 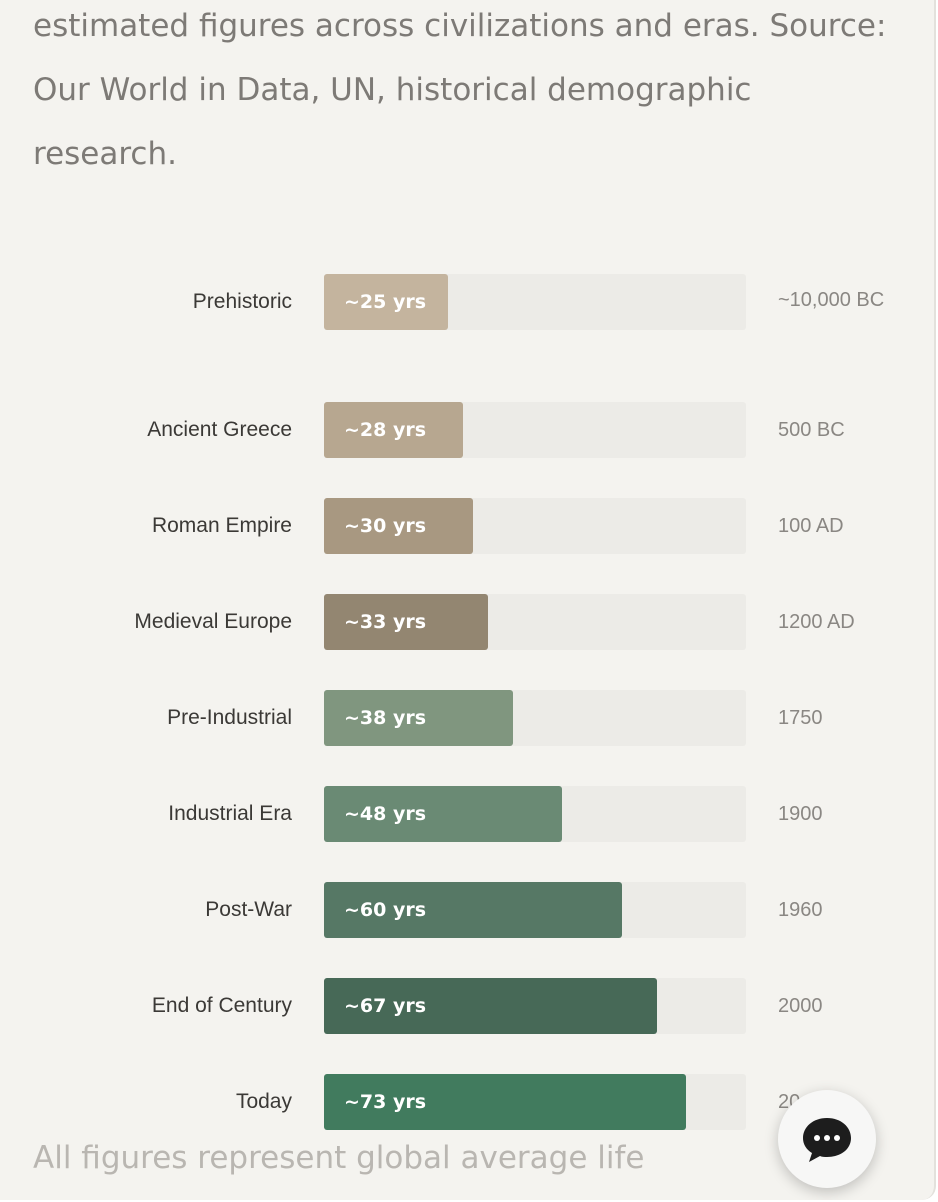 I want to click on bar-value-label: ~73 yrs, so click(x=385, y=1102).